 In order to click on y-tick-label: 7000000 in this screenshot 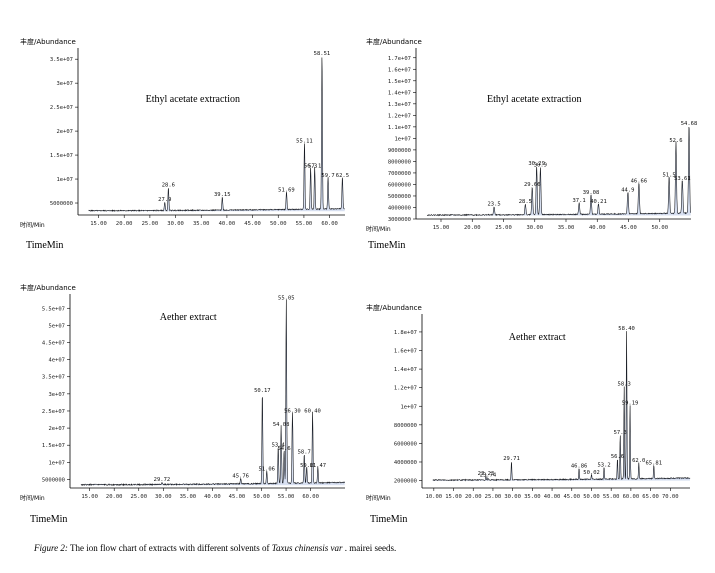, I will do `click(399, 174)`.